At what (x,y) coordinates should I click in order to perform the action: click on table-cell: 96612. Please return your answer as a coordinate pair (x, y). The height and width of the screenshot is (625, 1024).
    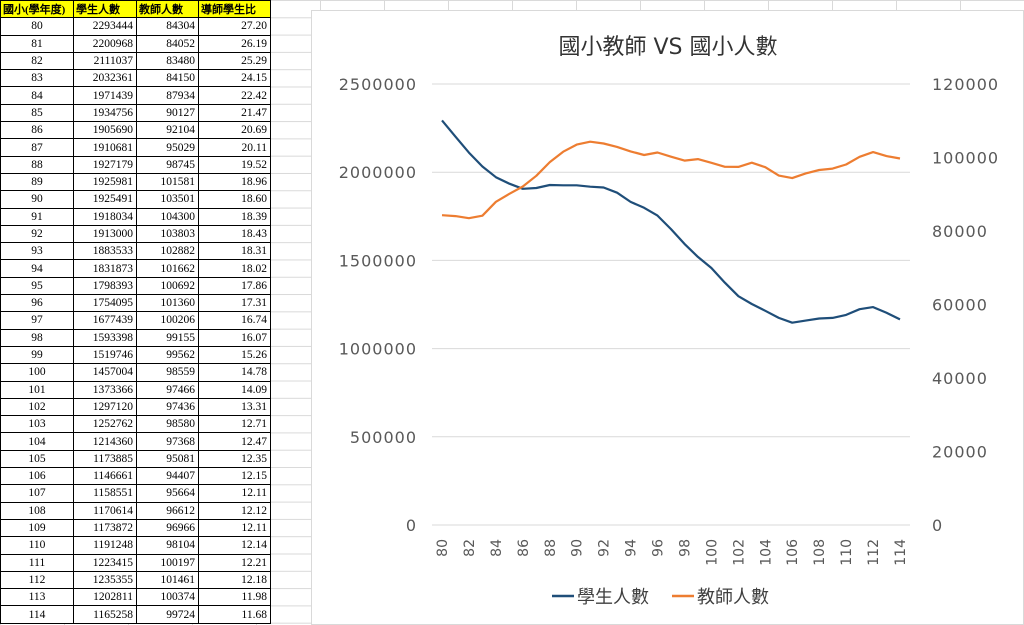
    Looking at the image, I should click on (167, 510).